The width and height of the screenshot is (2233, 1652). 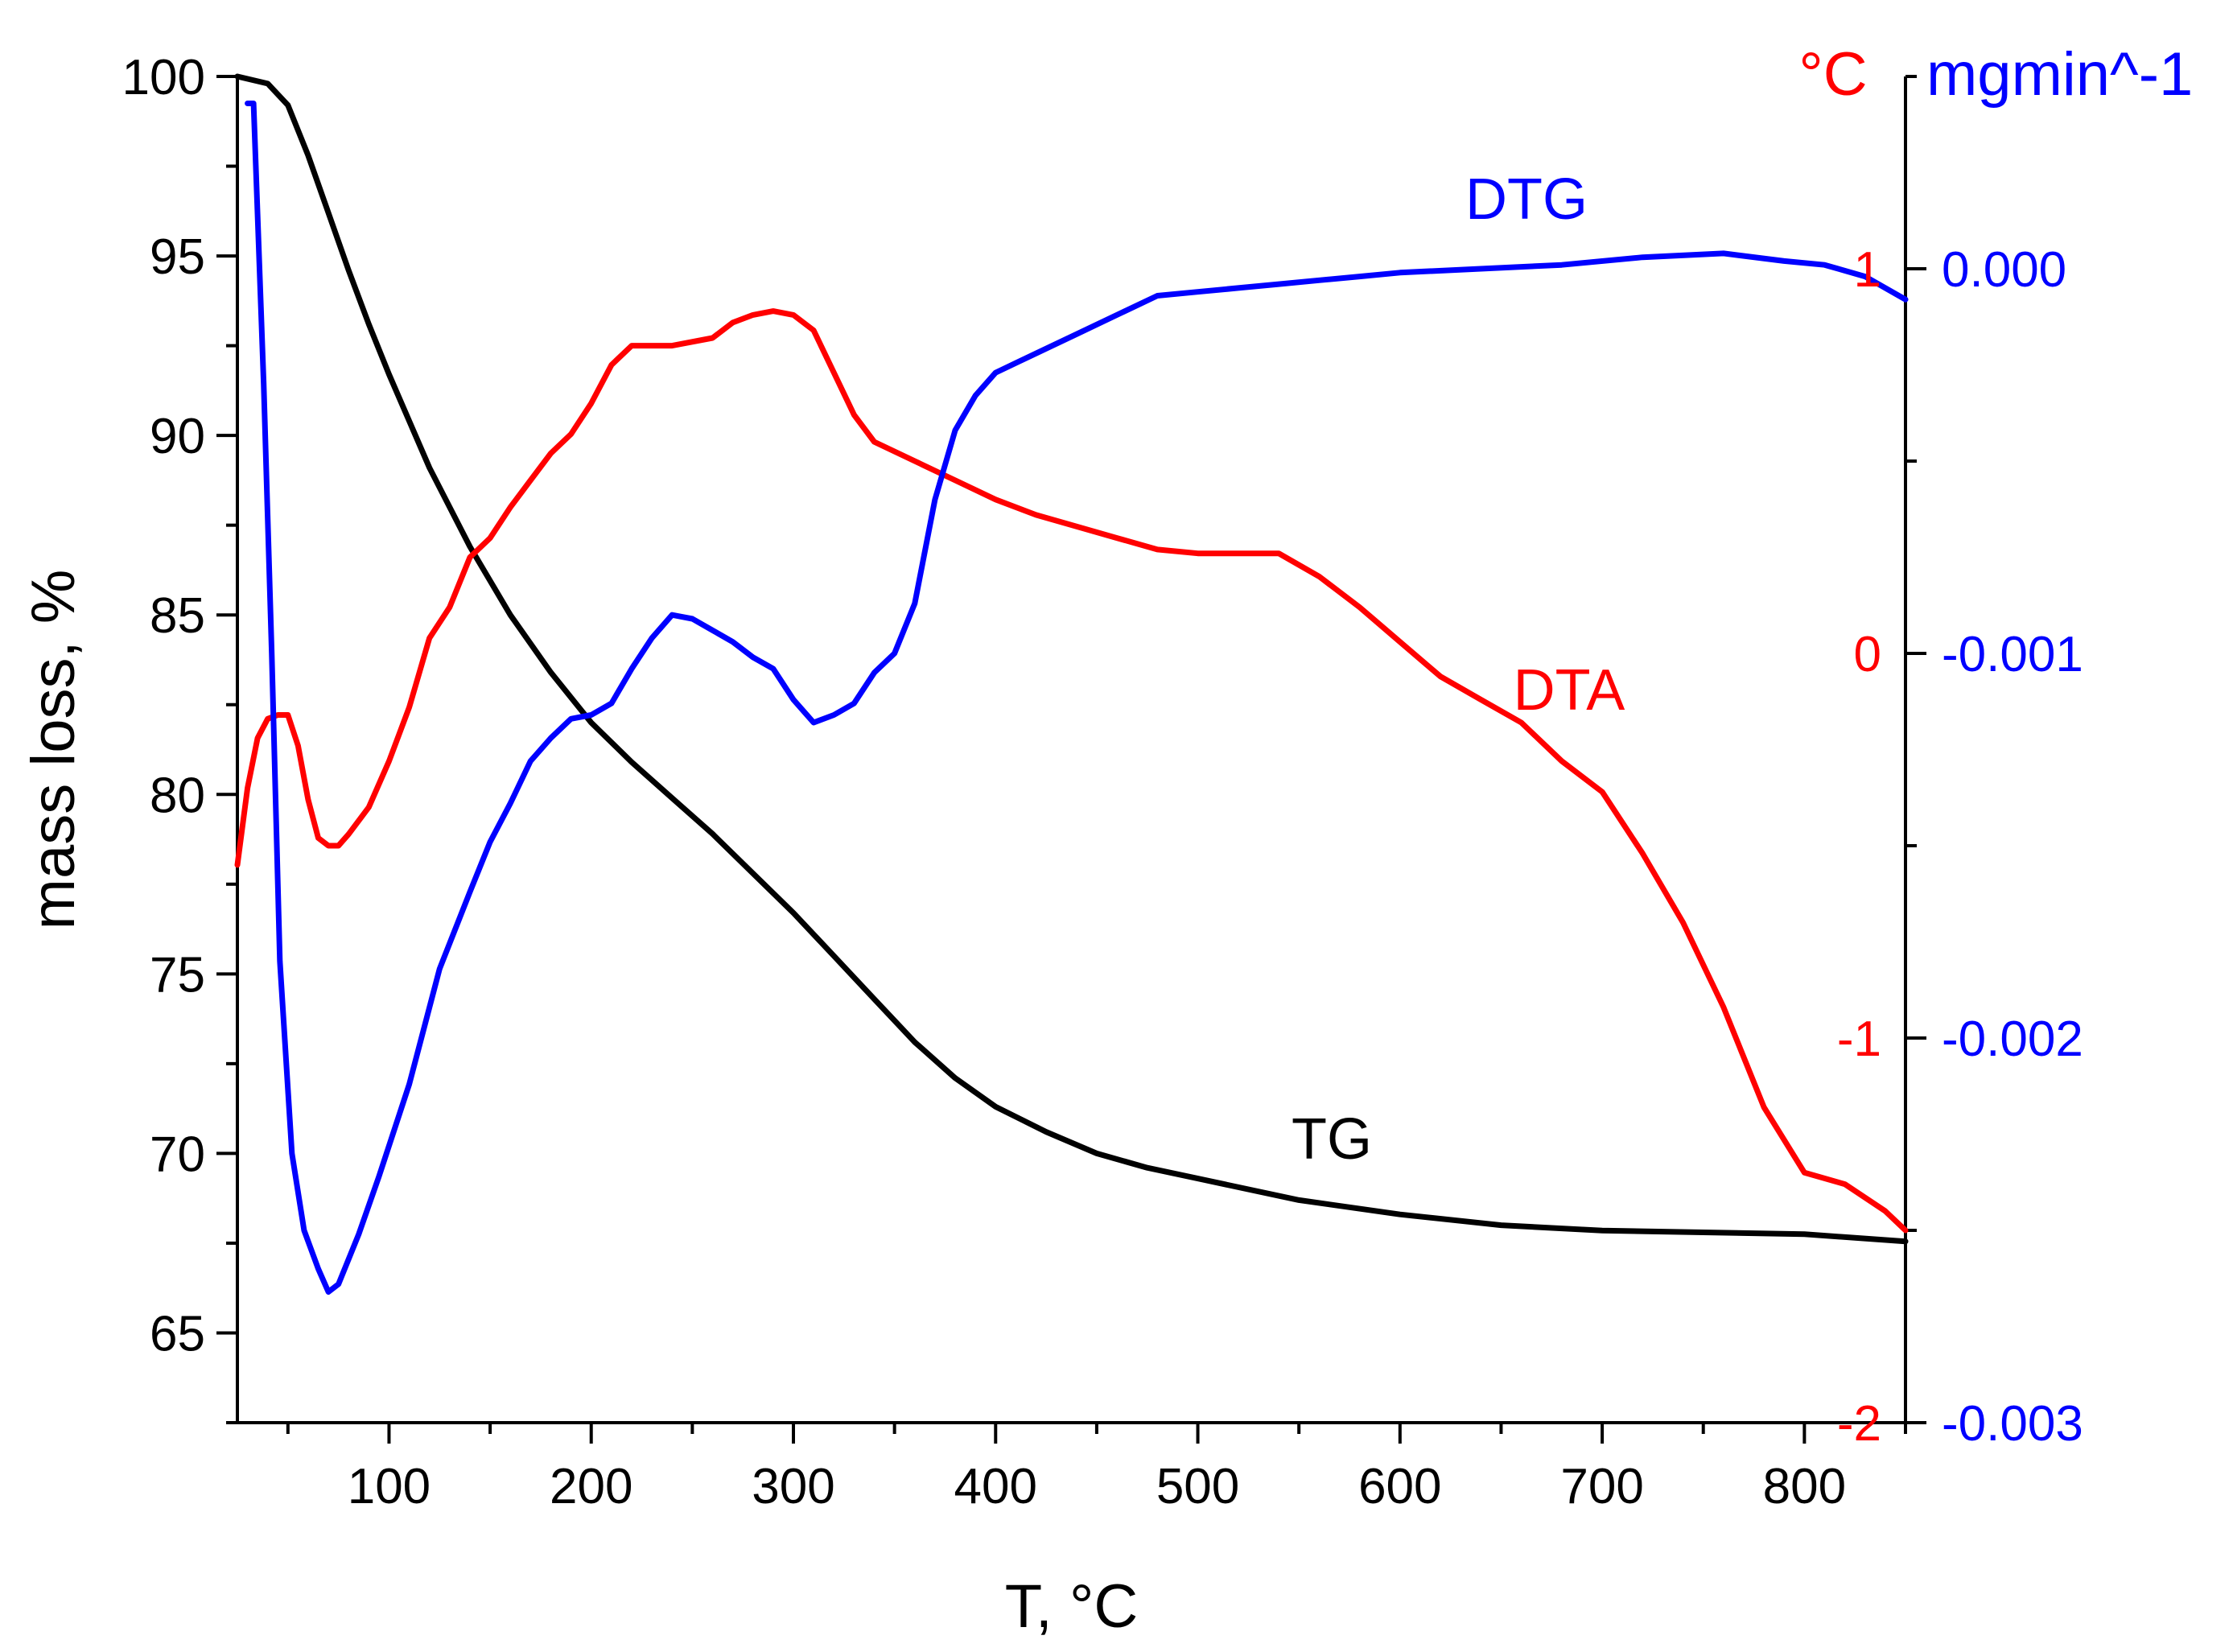 I want to click on left-tick-label: 75, so click(x=177, y=975).